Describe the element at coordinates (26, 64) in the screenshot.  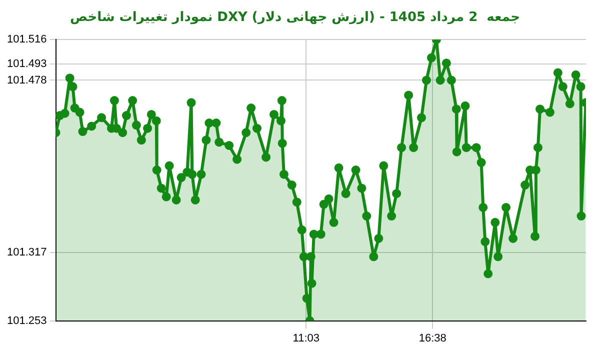
I see `y-tick-label: 101.493` at that location.